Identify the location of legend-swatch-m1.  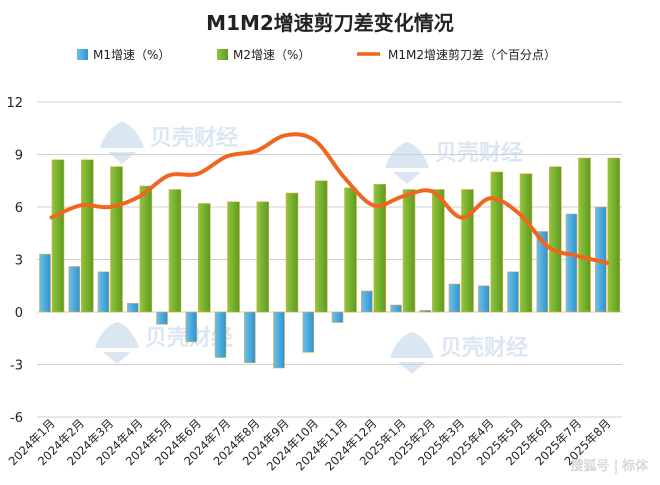
(82, 54).